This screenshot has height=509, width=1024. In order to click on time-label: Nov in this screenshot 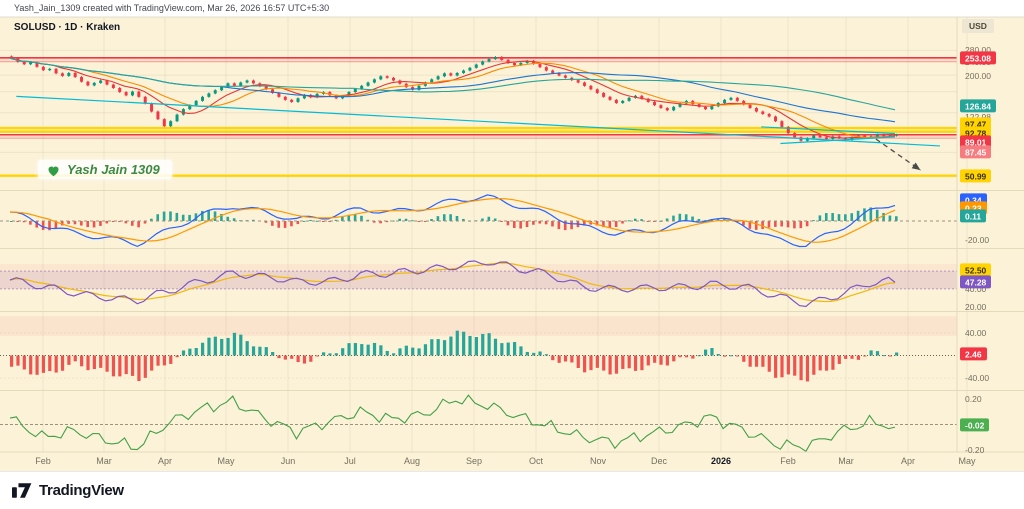, I will do `click(598, 461)`.